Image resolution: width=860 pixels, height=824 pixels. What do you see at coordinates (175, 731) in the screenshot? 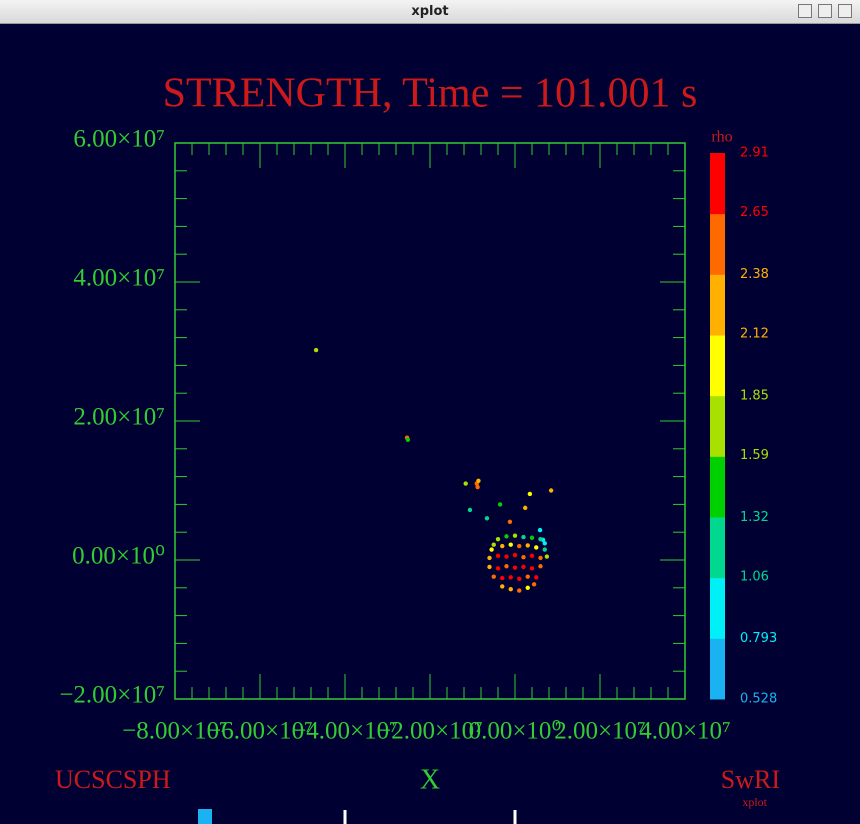
I see `x-tick-label: −8.00×10⁷` at bounding box center [175, 731].